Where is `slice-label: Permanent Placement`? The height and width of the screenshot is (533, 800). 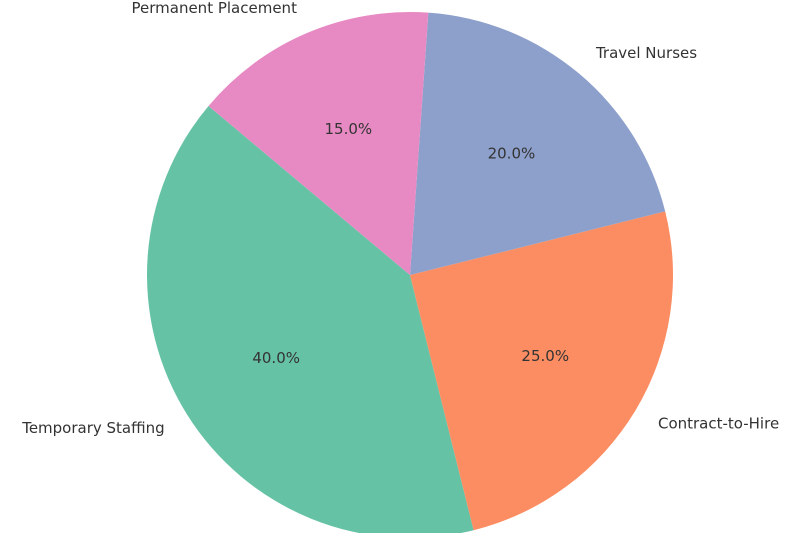 slice-label: Permanent Placement is located at coordinates (215, 8).